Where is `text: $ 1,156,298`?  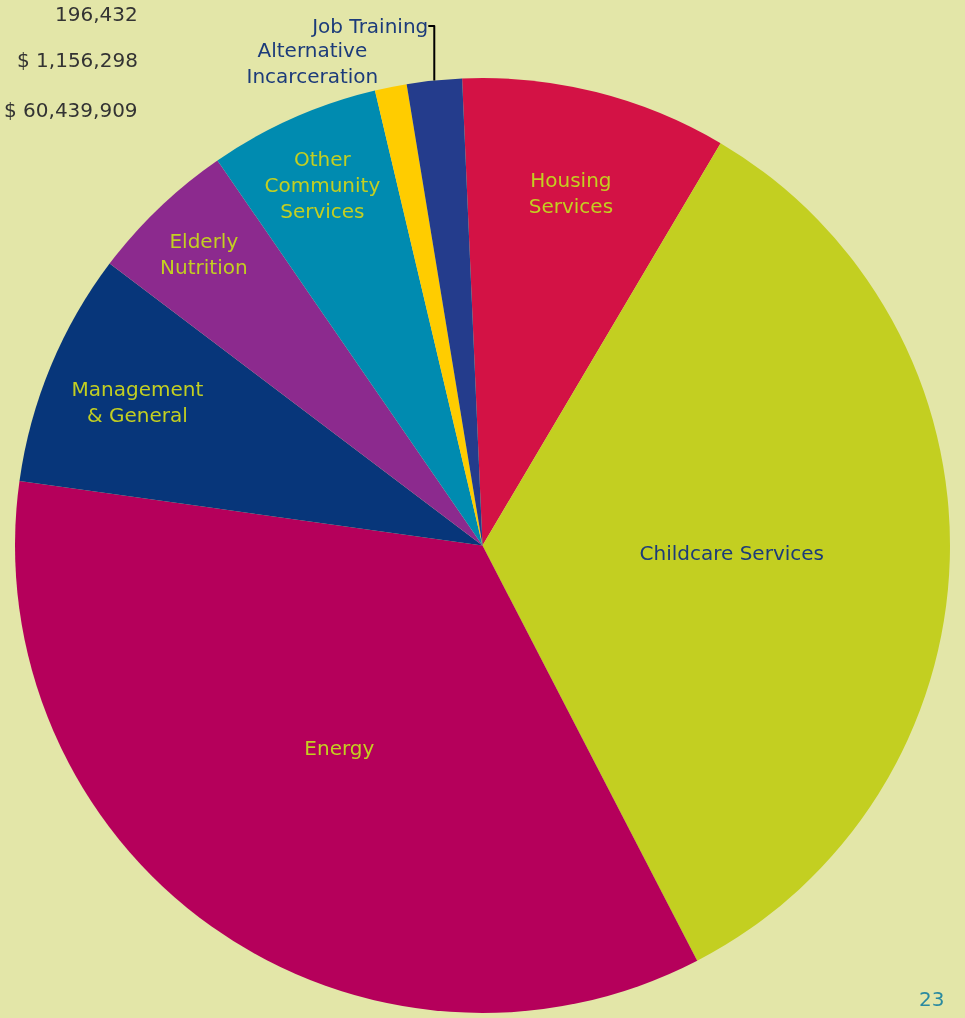
text: $ 1,156,298 is located at coordinates (77, 60).